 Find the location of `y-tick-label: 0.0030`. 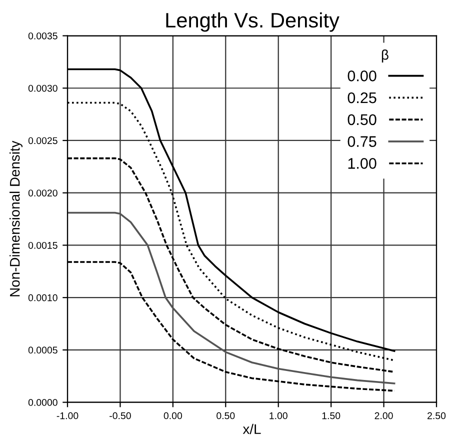

y-tick-label: 0.0030 is located at coordinates (43, 88).